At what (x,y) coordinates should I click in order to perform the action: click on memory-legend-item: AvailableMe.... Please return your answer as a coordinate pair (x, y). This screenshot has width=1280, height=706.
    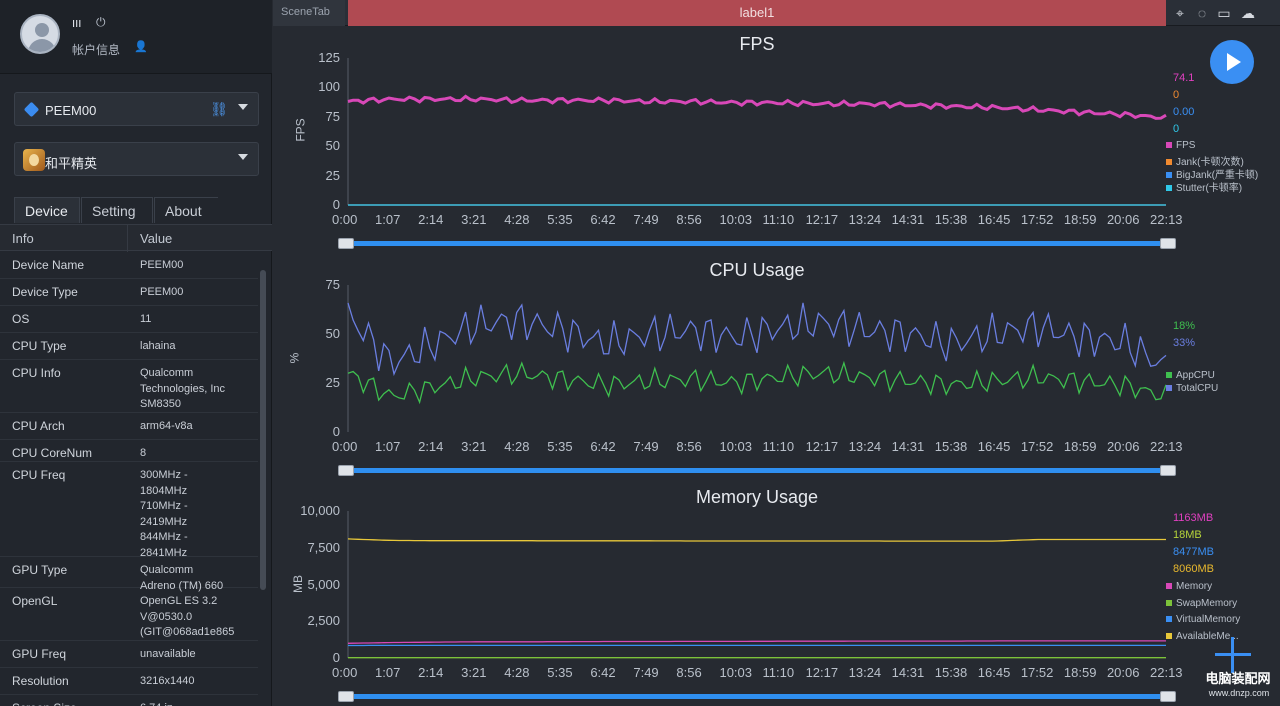
    Looking at the image, I should click on (1202, 636).